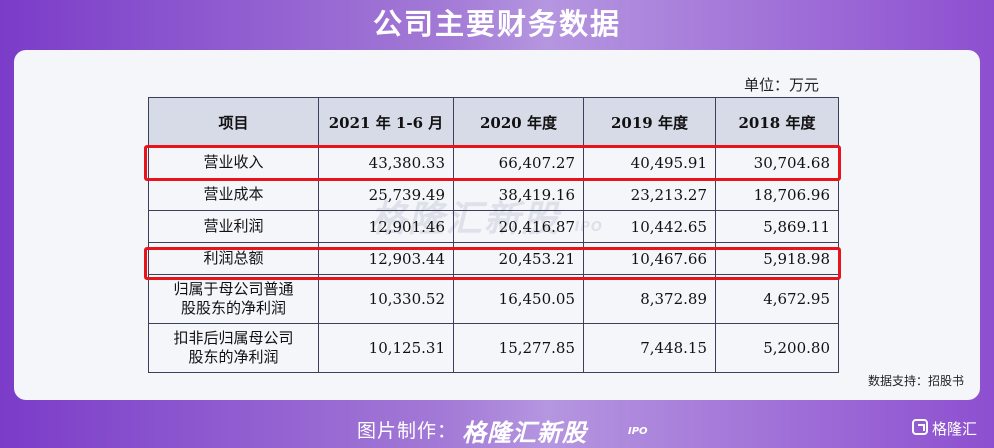 The image size is (994, 448). What do you see at coordinates (518, 194) in the screenshot?
I see `cell-value: 38,419.16` at bounding box center [518, 194].